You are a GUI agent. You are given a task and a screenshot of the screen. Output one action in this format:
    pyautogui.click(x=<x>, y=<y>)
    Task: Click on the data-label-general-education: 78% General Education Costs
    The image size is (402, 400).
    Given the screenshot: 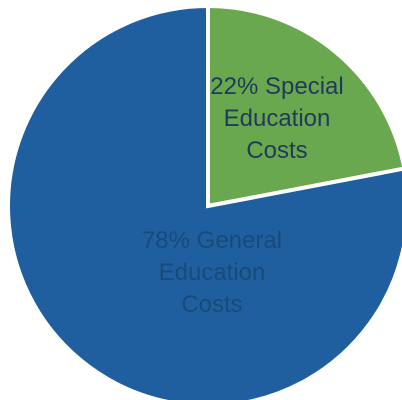 What is the action you would take?
    pyautogui.click(x=212, y=272)
    